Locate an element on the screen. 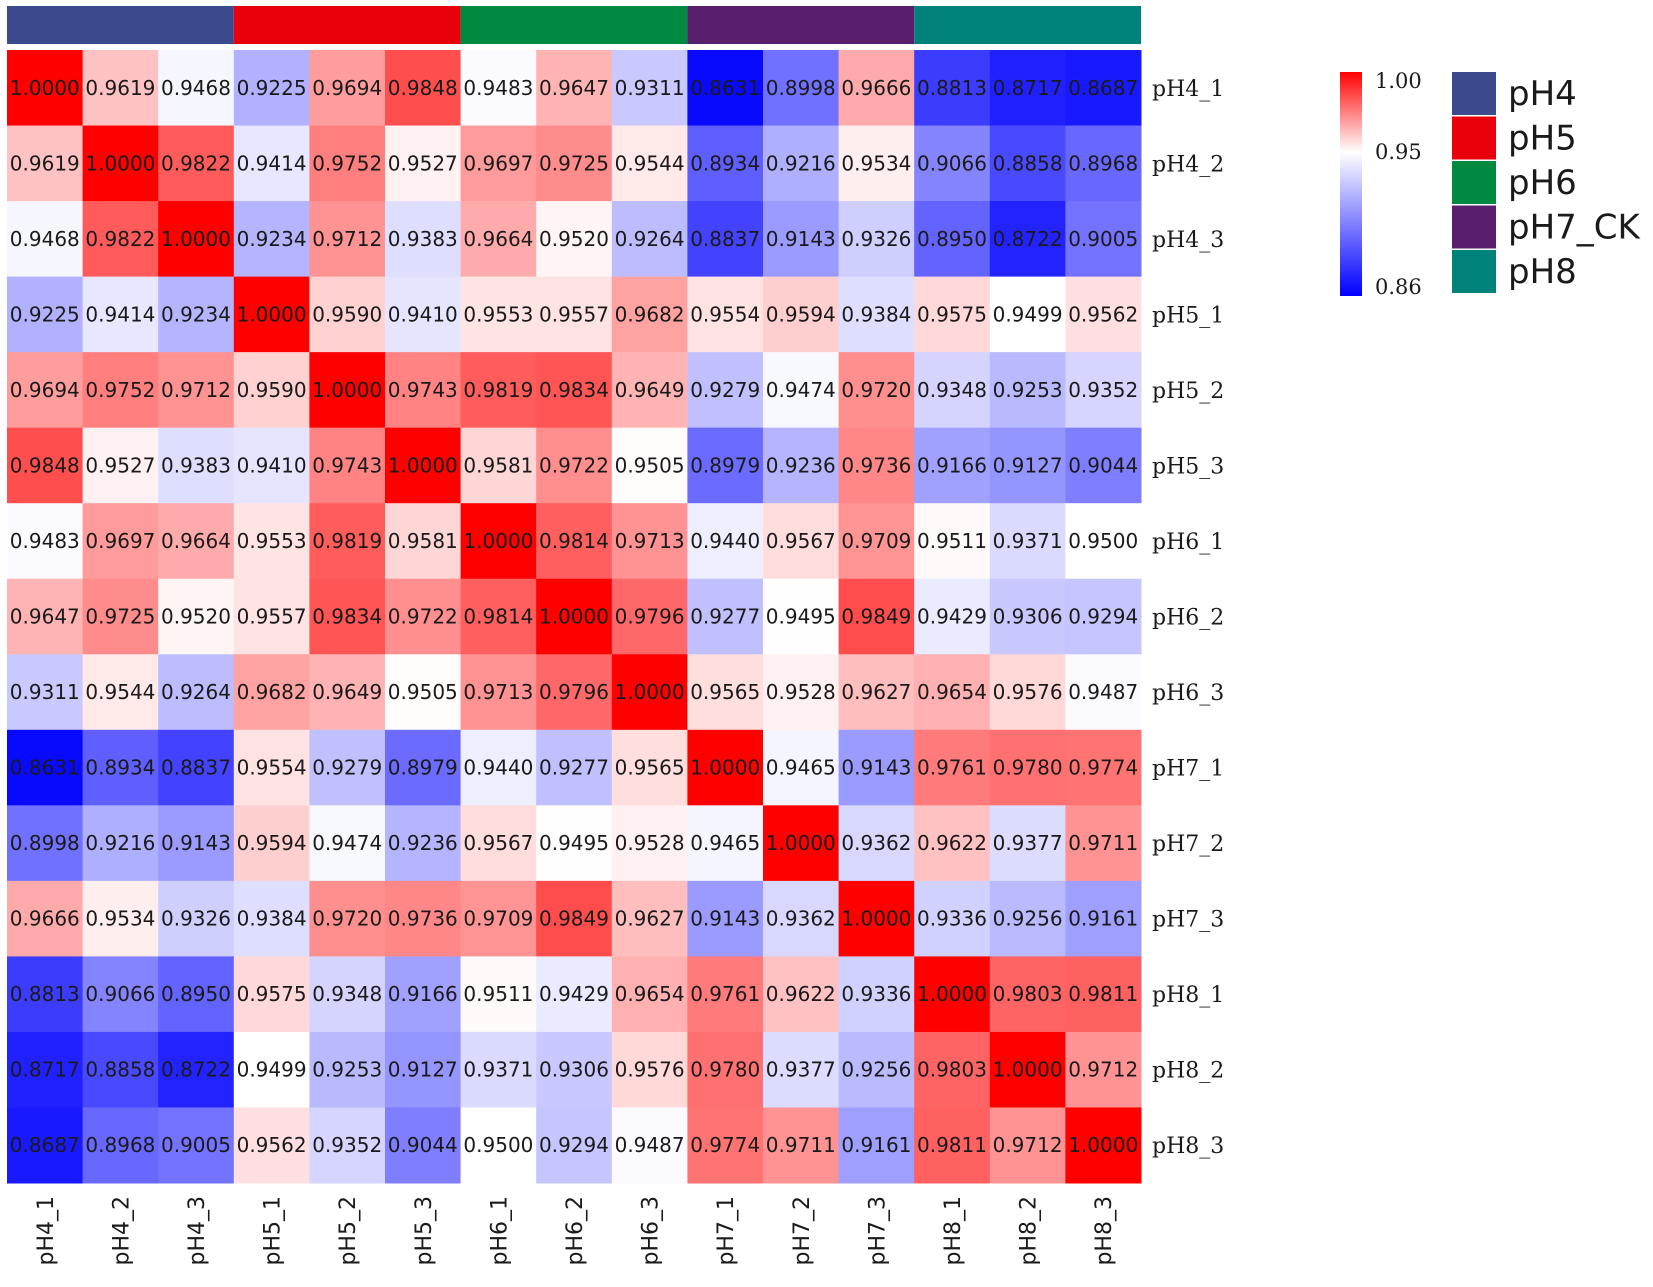 This screenshot has width=1653, height=1287. cell-value-label: 0.9166 is located at coordinates (423, 994).